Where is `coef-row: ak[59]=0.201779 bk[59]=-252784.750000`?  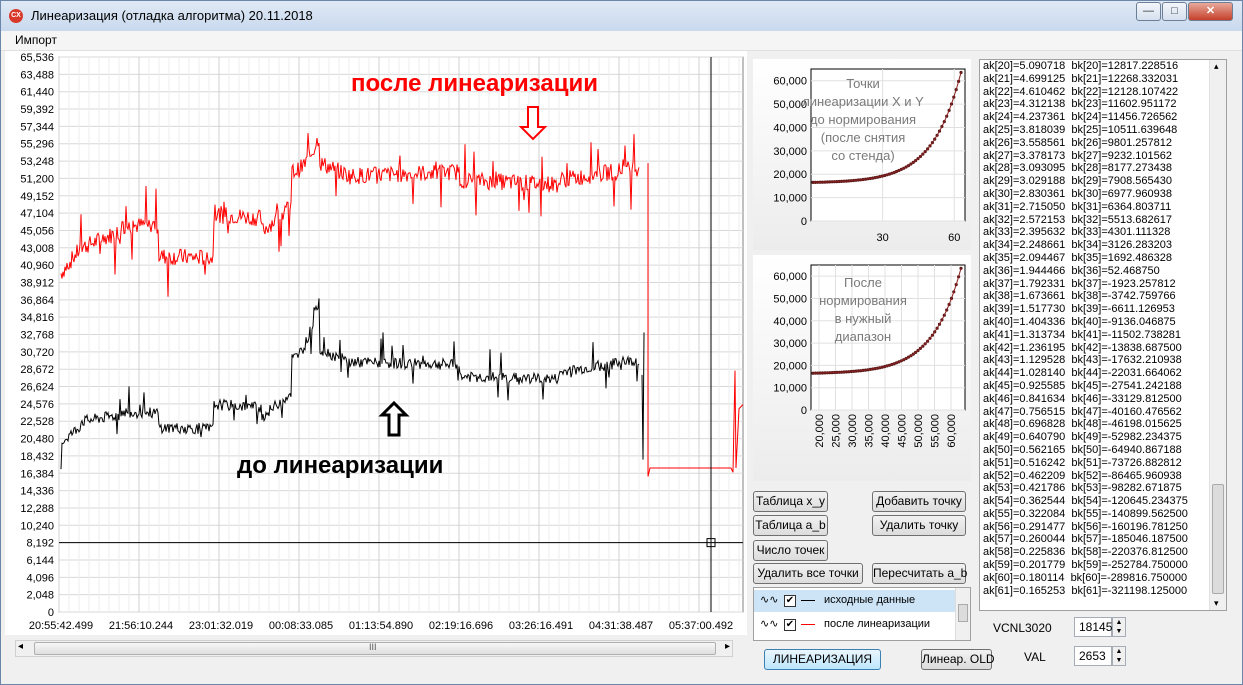 coef-row: ak[59]=0.201779 bk[59]=-252784.750000 is located at coordinates (1085, 565).